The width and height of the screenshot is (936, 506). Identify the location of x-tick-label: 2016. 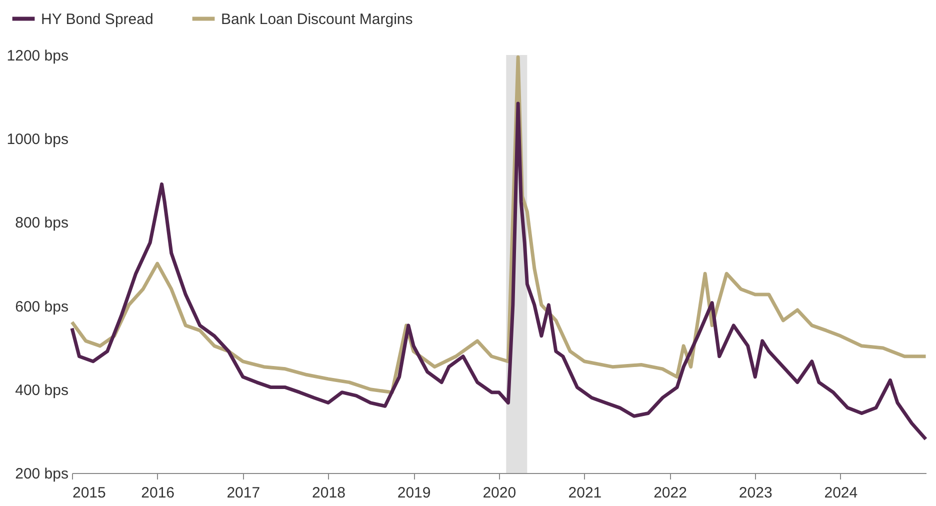
(158, 493).